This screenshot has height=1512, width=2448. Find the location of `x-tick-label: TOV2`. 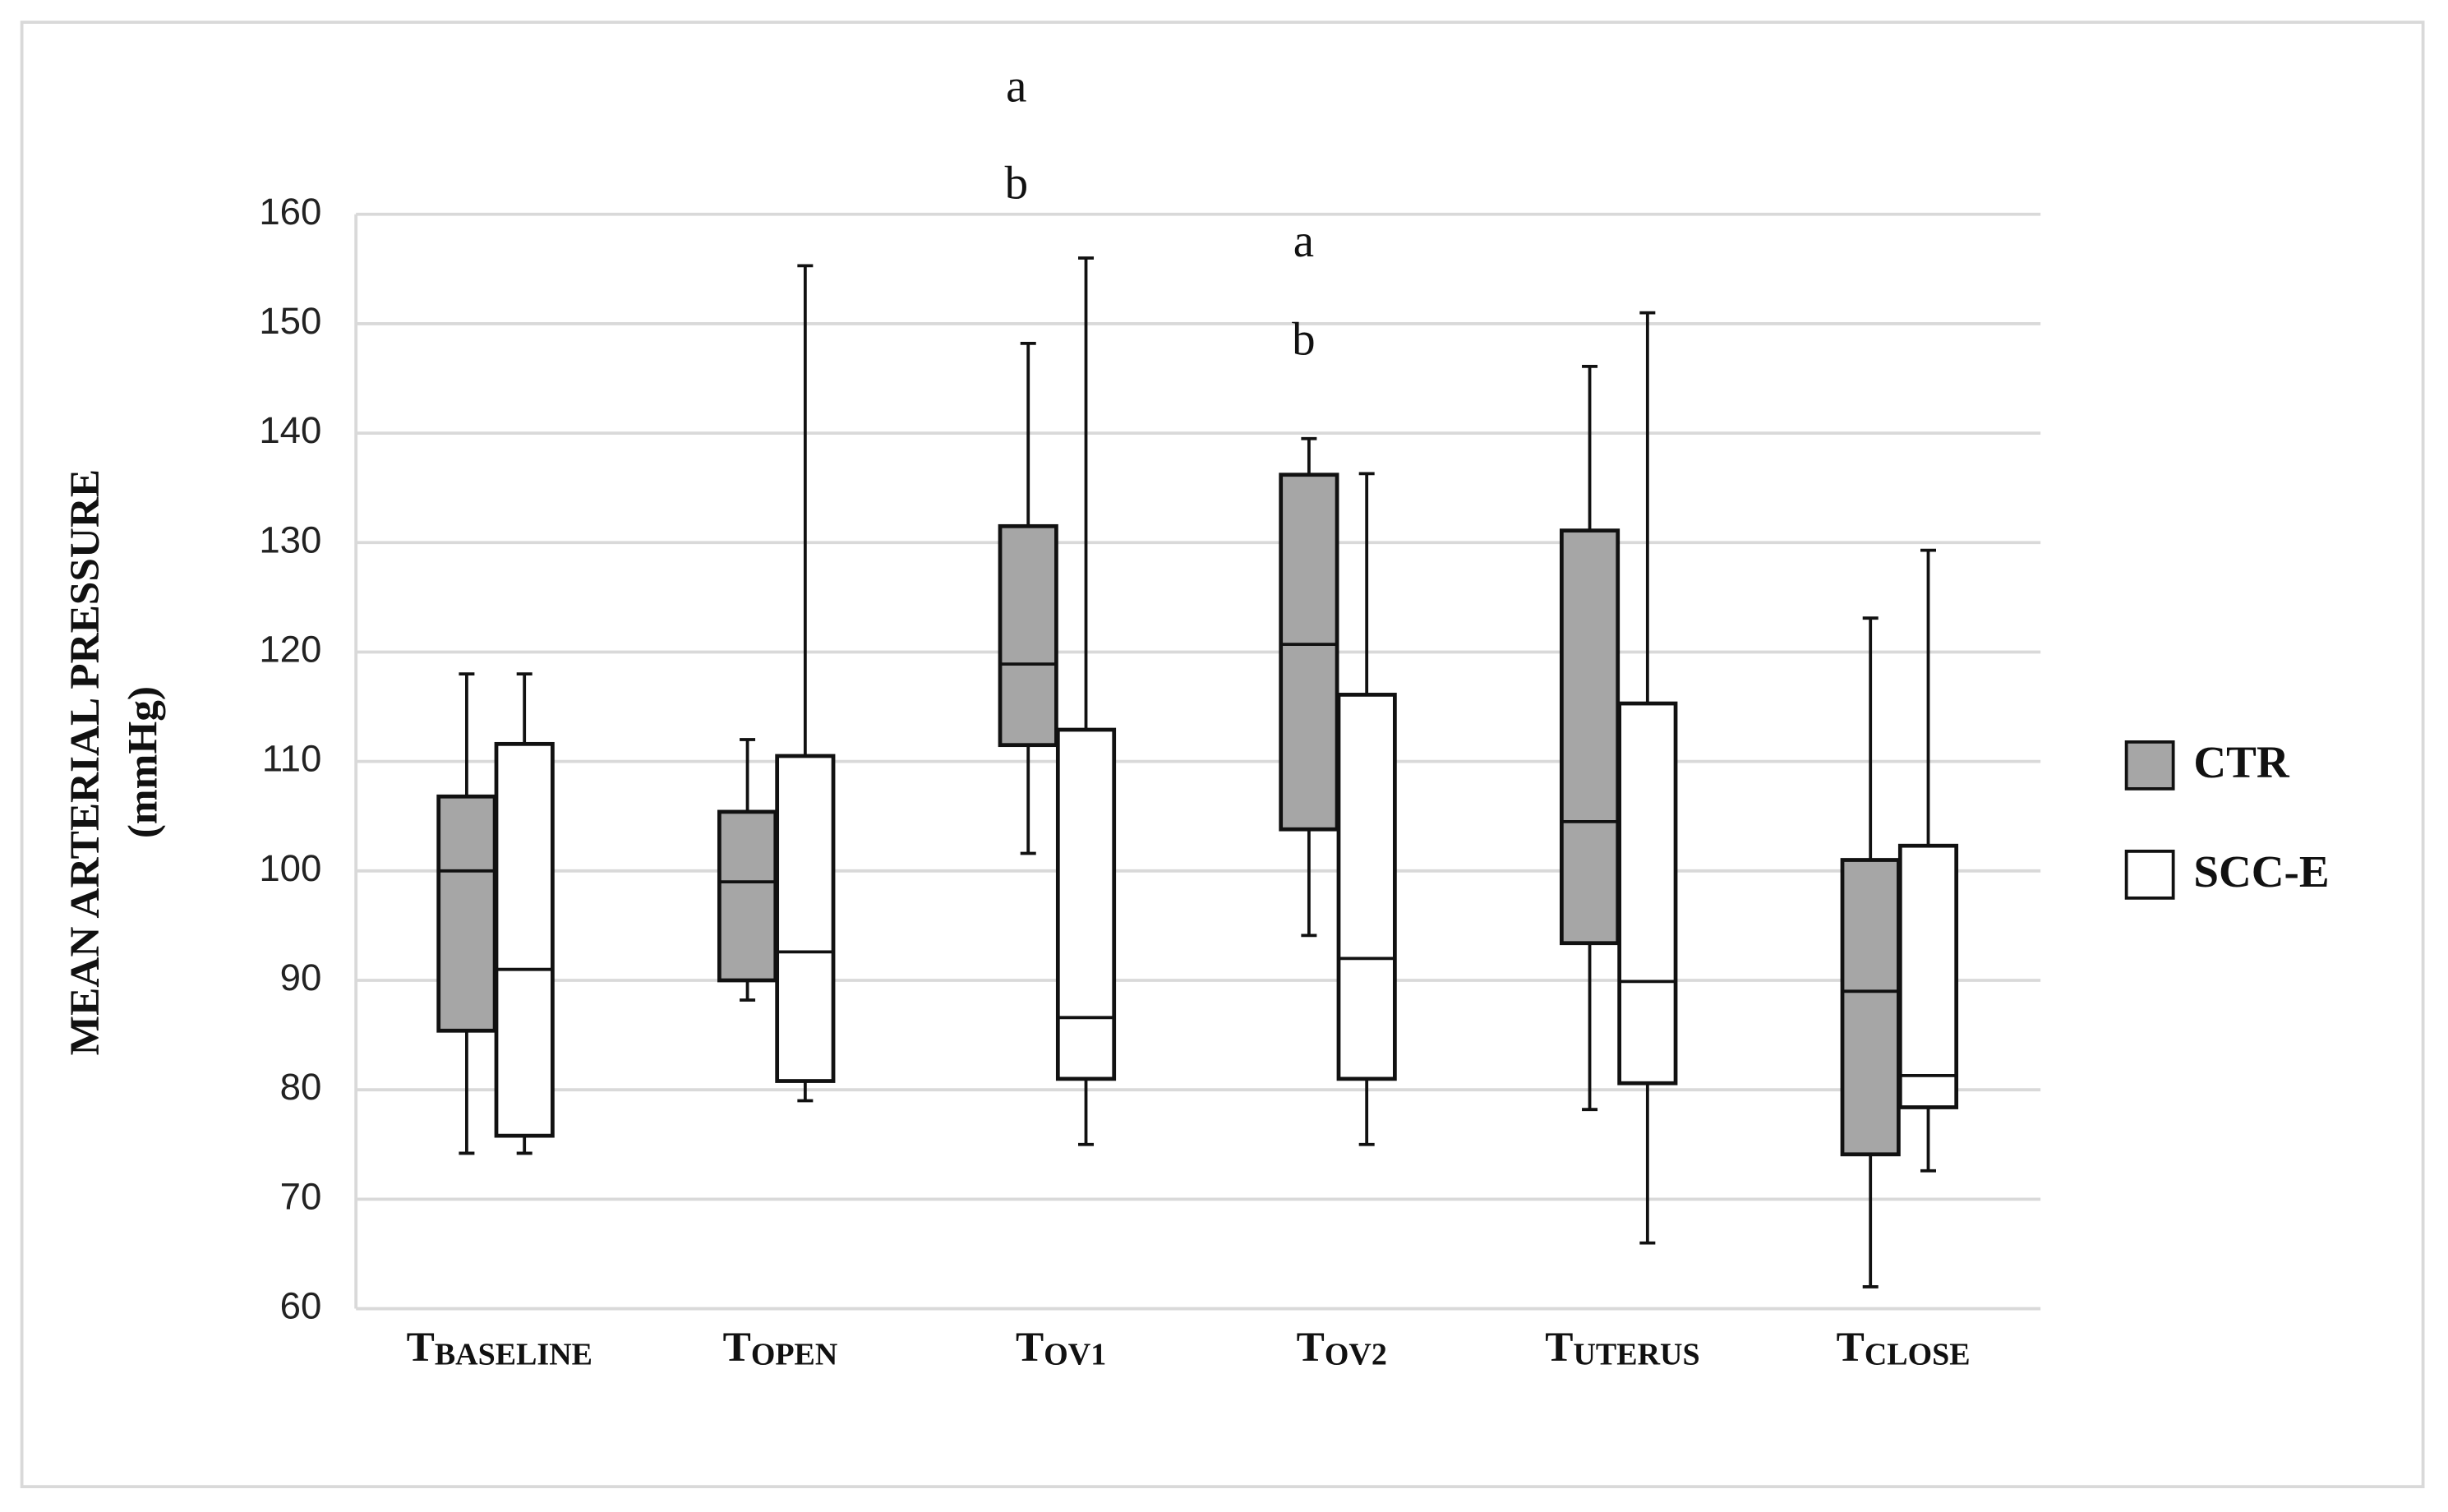

x-tick-label: TOV2 is located at coordinates (1342, 1348).